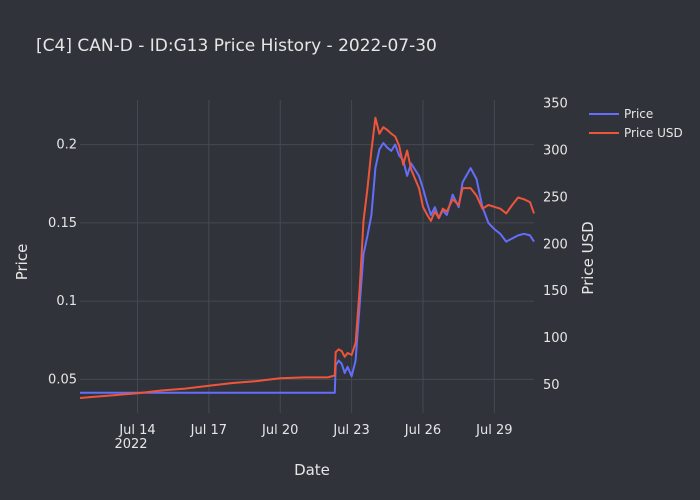 The image size is (700, 500). I want to click on x-tick-labels: Jul 14 Jul 17 Jul 20 Jul 23 Jul 26 Jul 29, so click(315, 430).